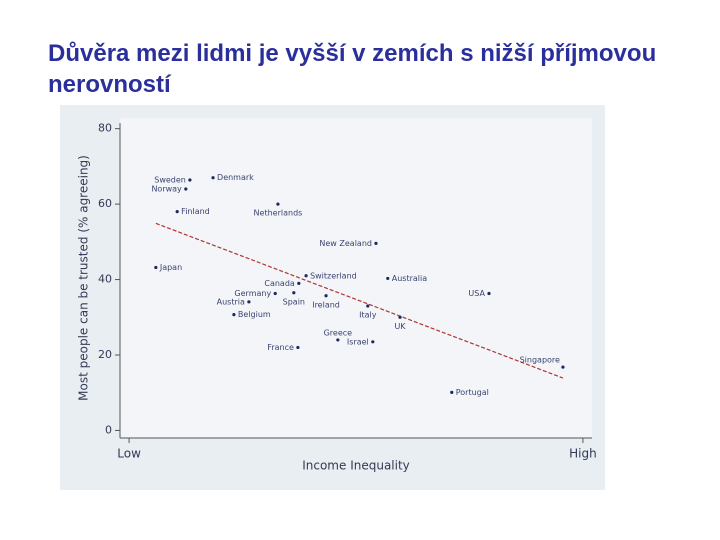 The image size is (720, 540). What do you see at coordinates (252, 293) in the screenshot?
I see `point-label: Germany` at bounding box center [252, 293].